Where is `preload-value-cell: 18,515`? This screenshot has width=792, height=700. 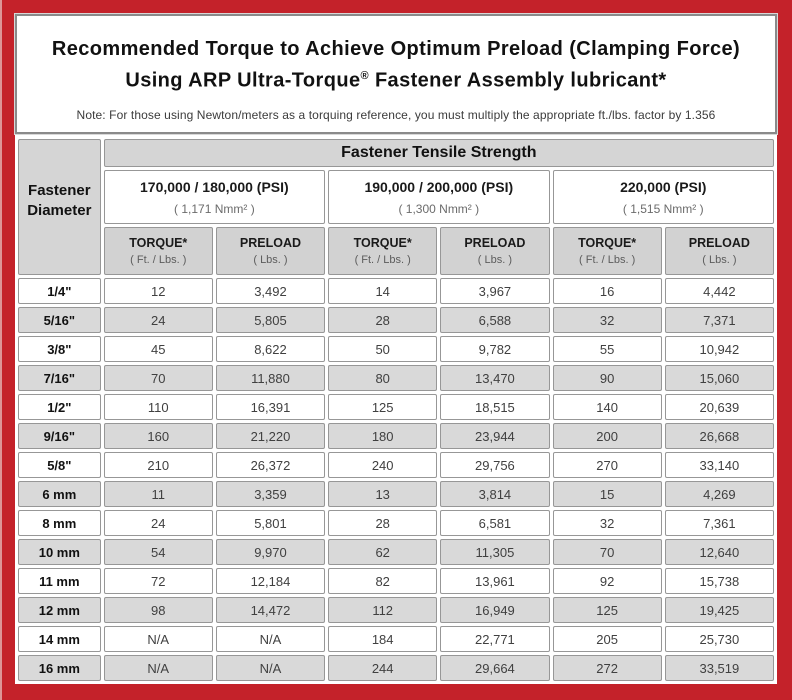
preload-value-cell: 18,515 is located at coordinates (495, 407).